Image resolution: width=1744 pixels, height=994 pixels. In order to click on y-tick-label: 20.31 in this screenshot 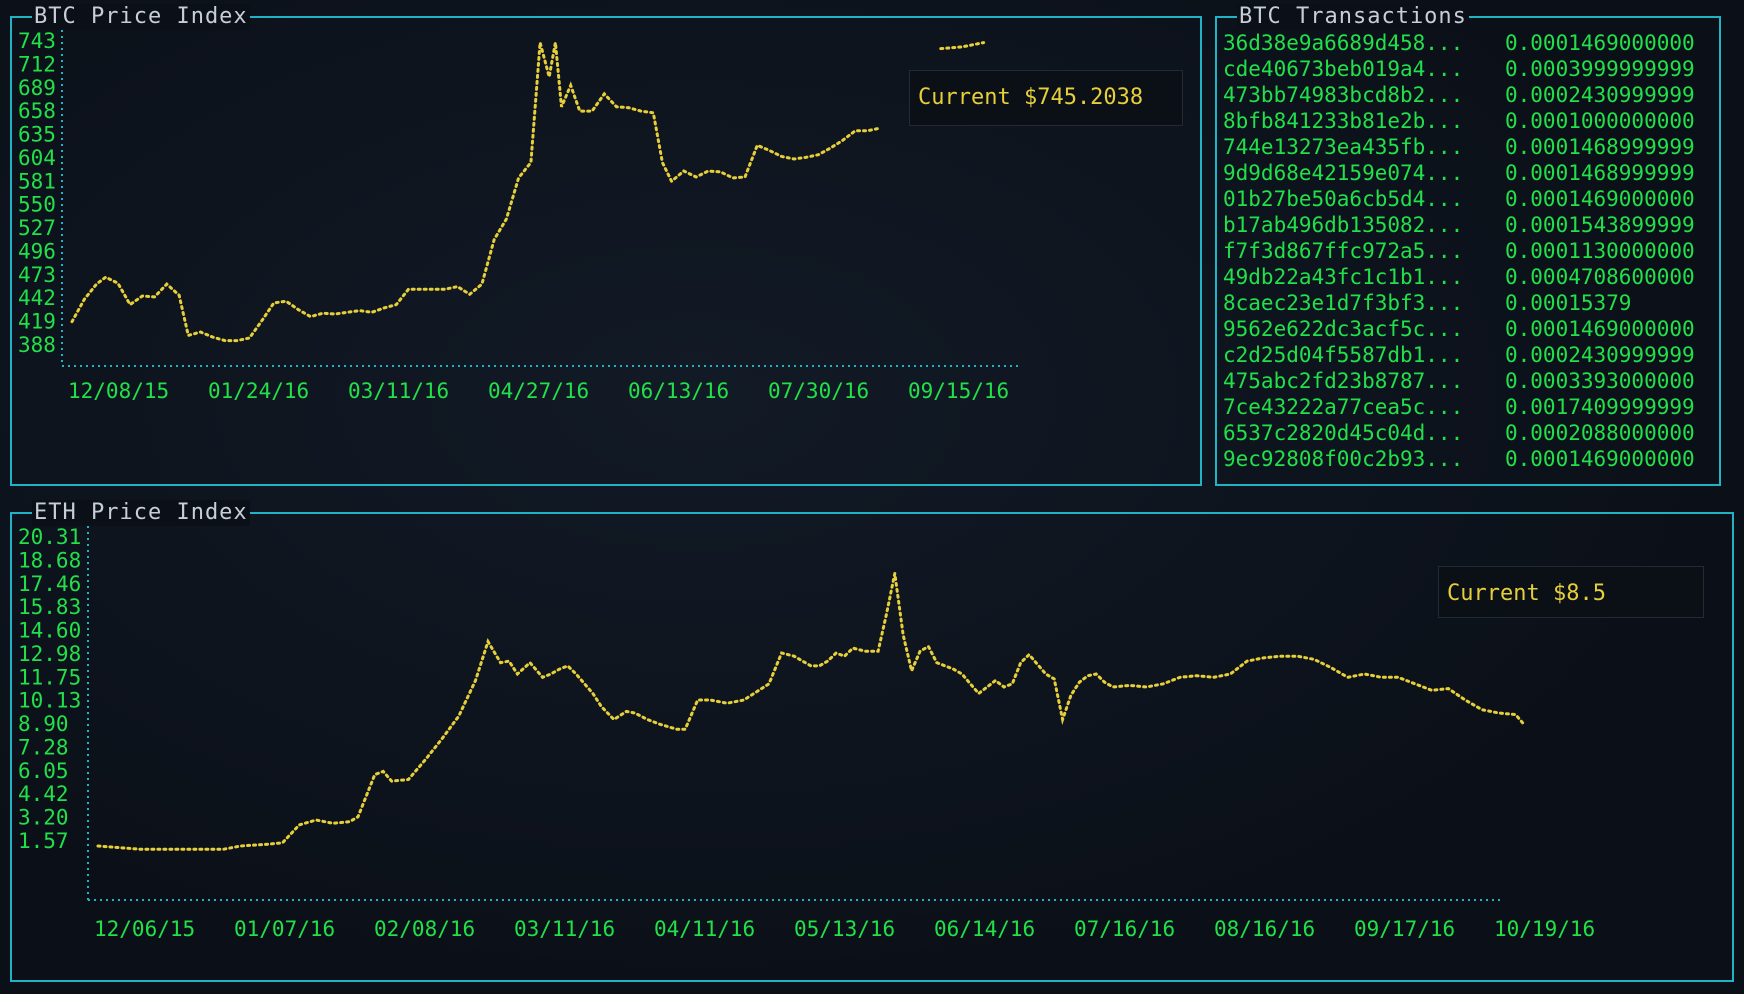, I will do `click(49, 537)`.